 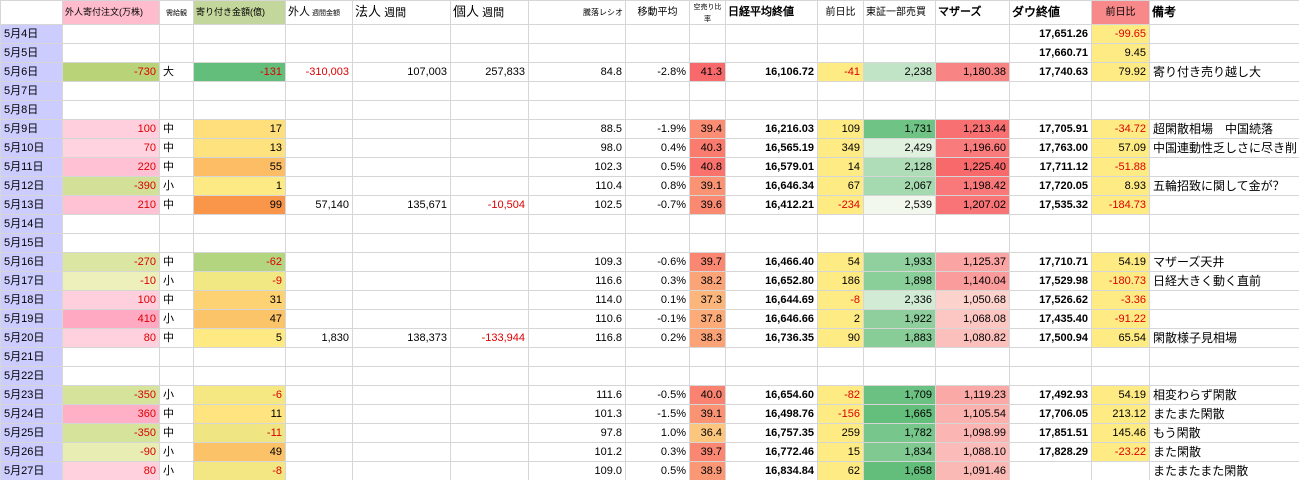 I want to click on cell-short_ratio: 39.4, so click(x=707, y=129).